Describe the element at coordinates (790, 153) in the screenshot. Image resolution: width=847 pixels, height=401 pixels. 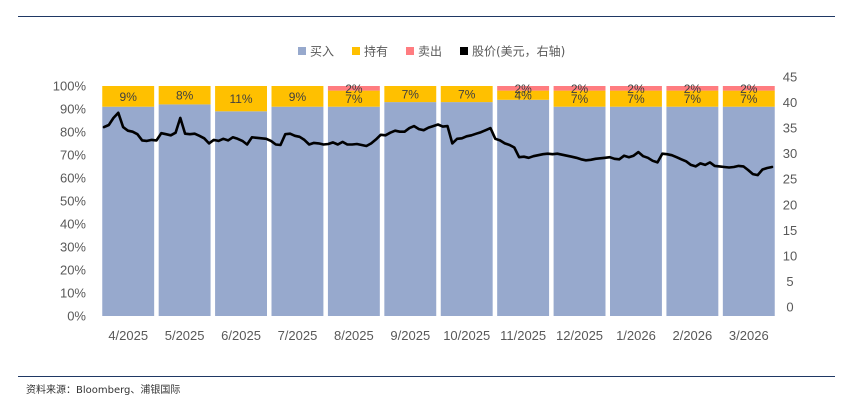
I see `right-tick-label-6: 30` at that location.